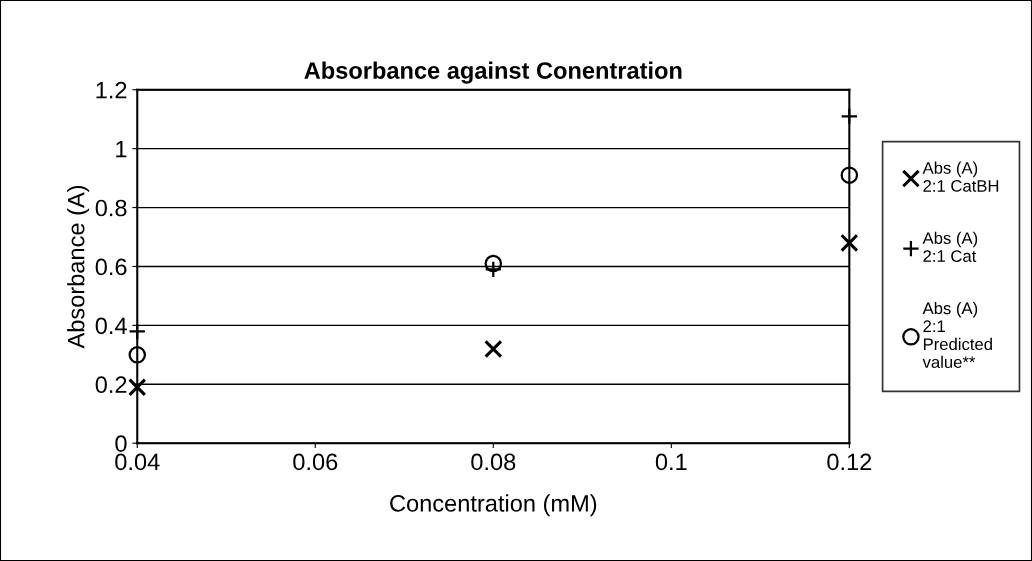 This screenshot has width=1032, height=561. I want to click on x-tick-label: 0.12, so click(849, 462).